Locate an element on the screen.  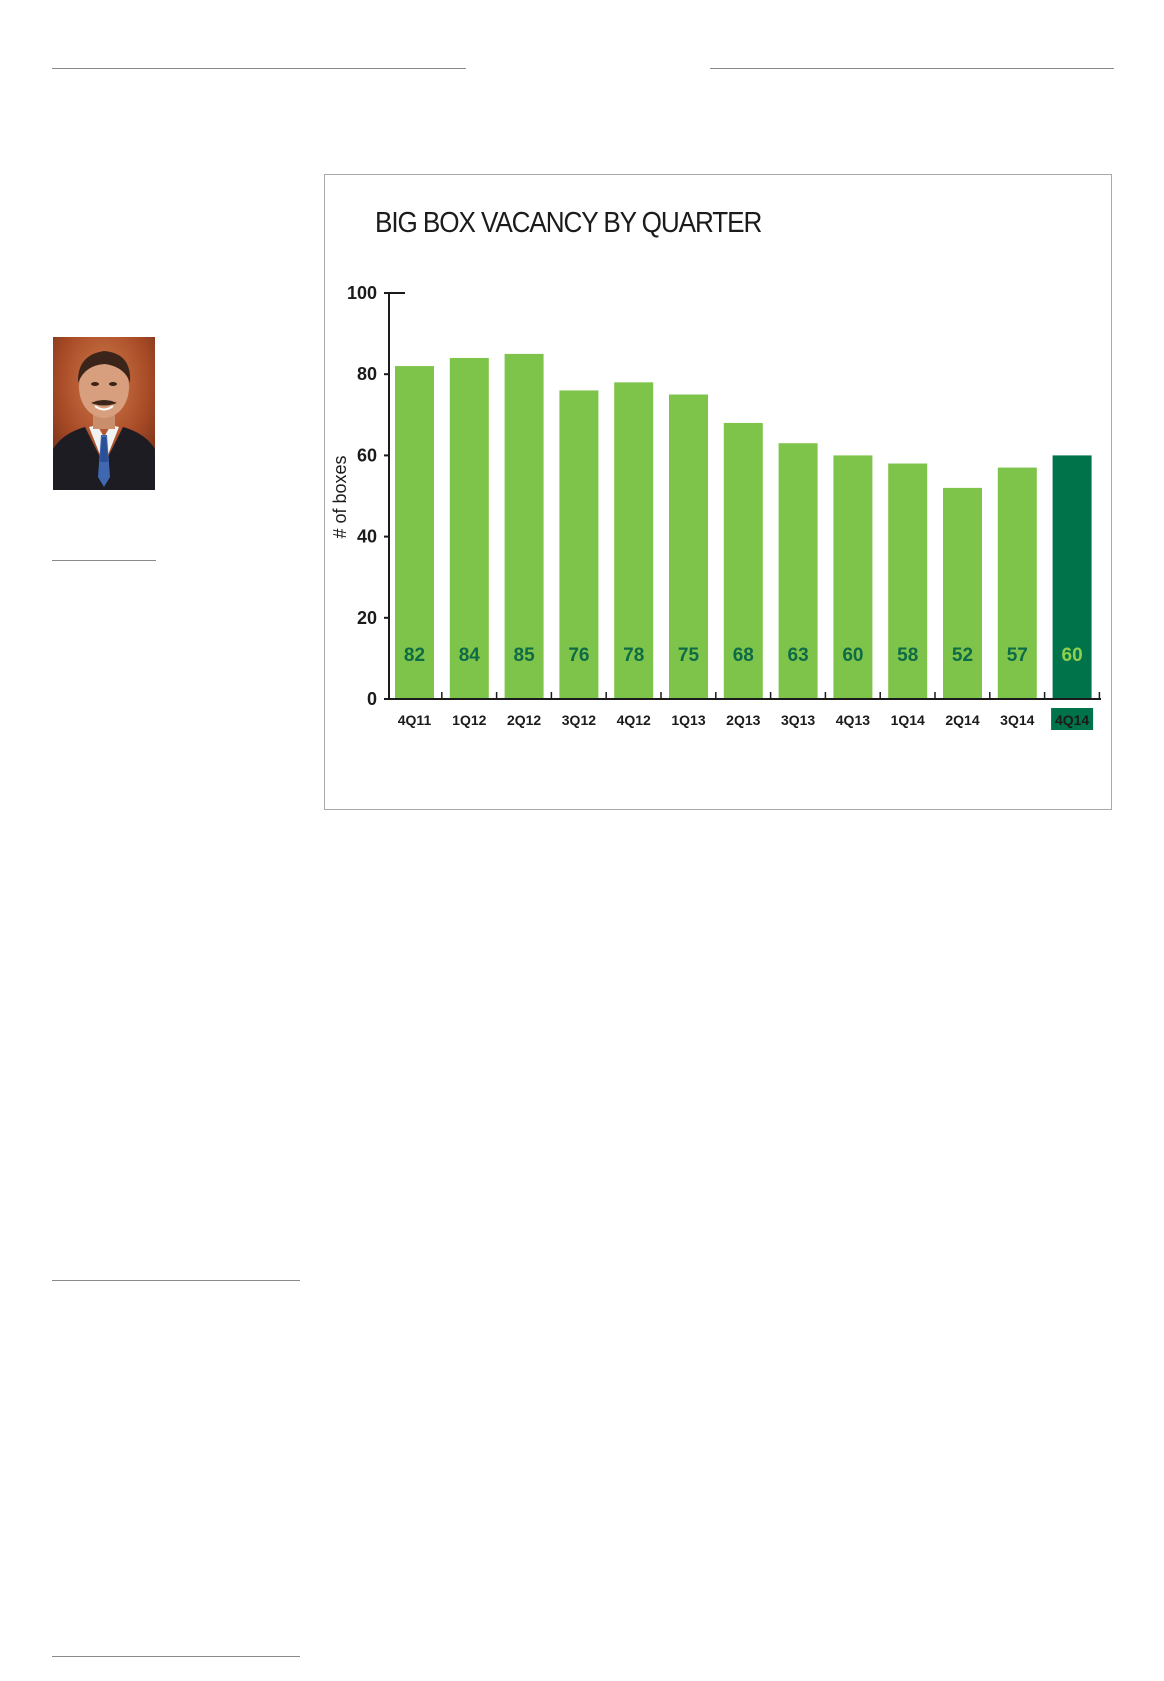
author-portrait is located at coordinates (104, 413).